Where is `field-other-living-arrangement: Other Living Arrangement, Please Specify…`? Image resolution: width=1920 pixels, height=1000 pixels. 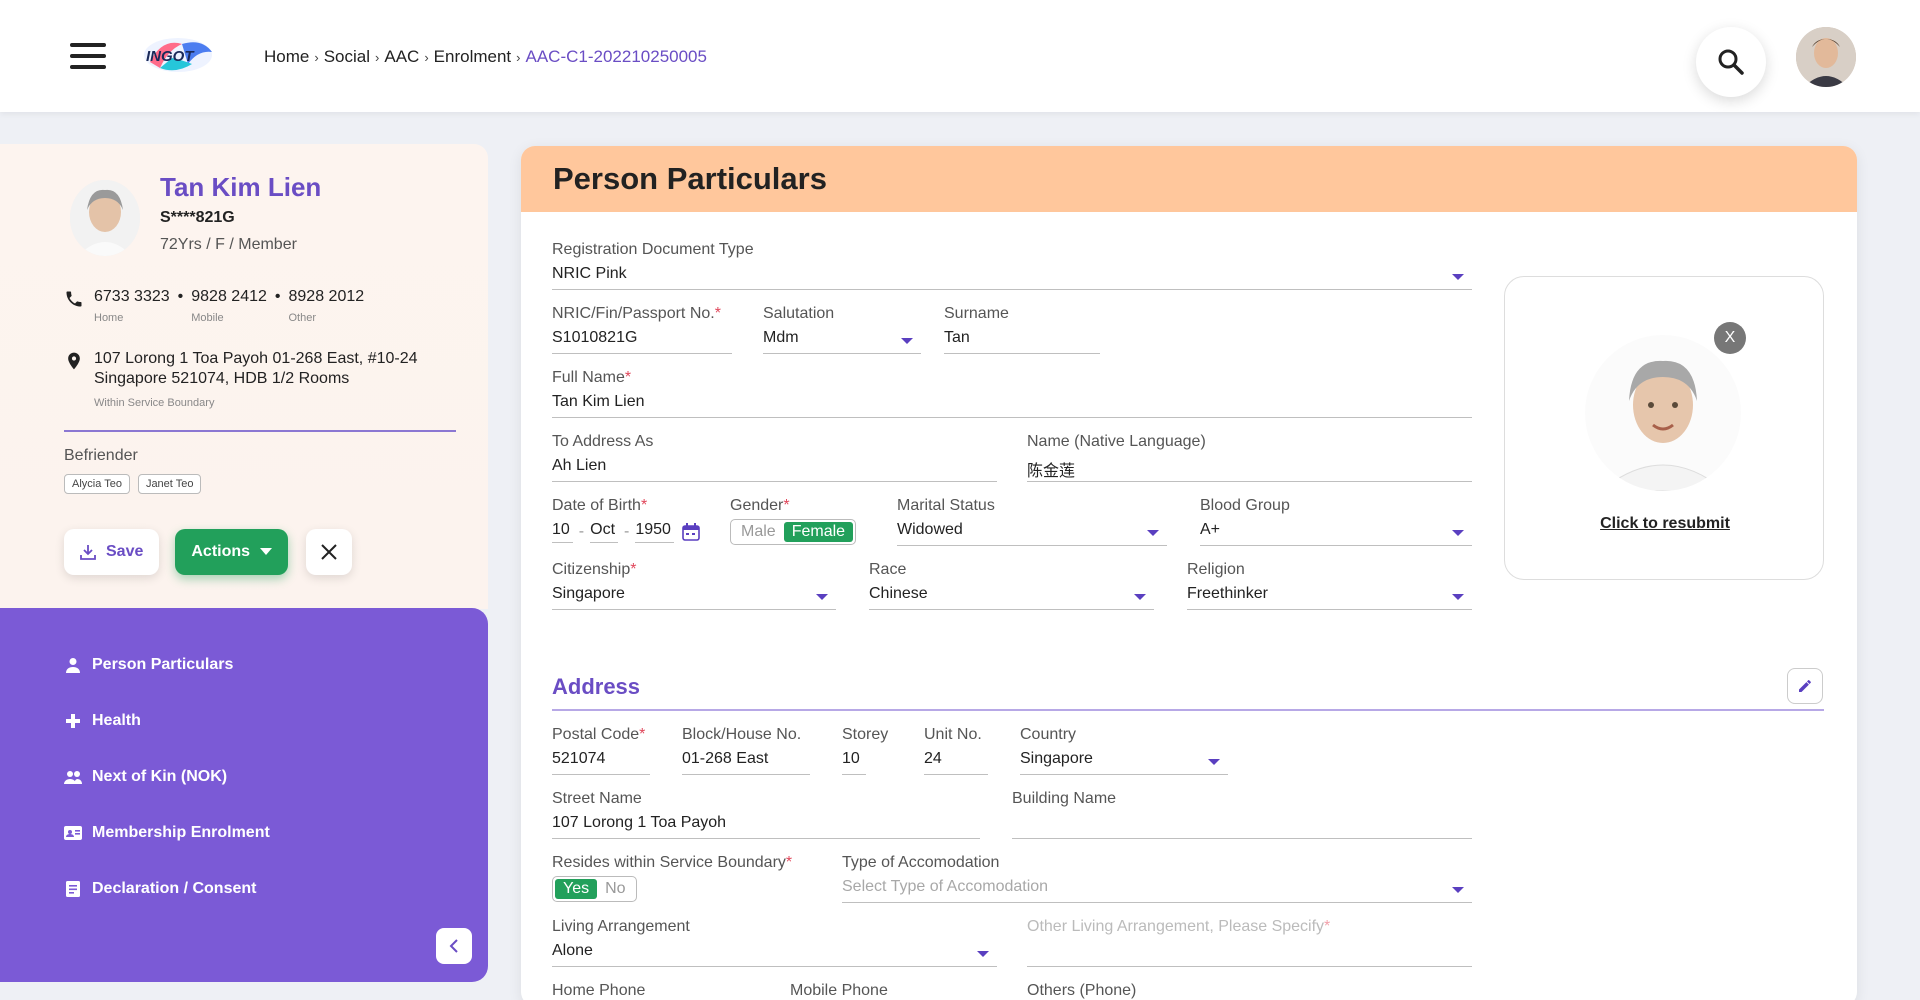 field-other-living-arrangement: Other Living Arrangement, Please Specify… is located at coordinates (1249, 942).